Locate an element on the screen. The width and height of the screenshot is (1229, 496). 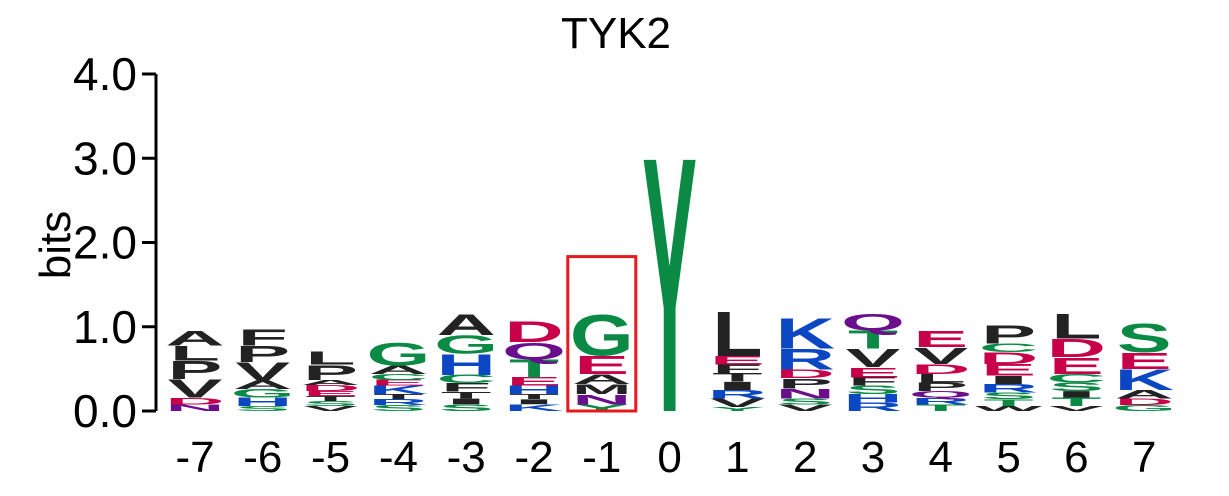
x-tick-label: -1 is located at coordinates (601, 457).